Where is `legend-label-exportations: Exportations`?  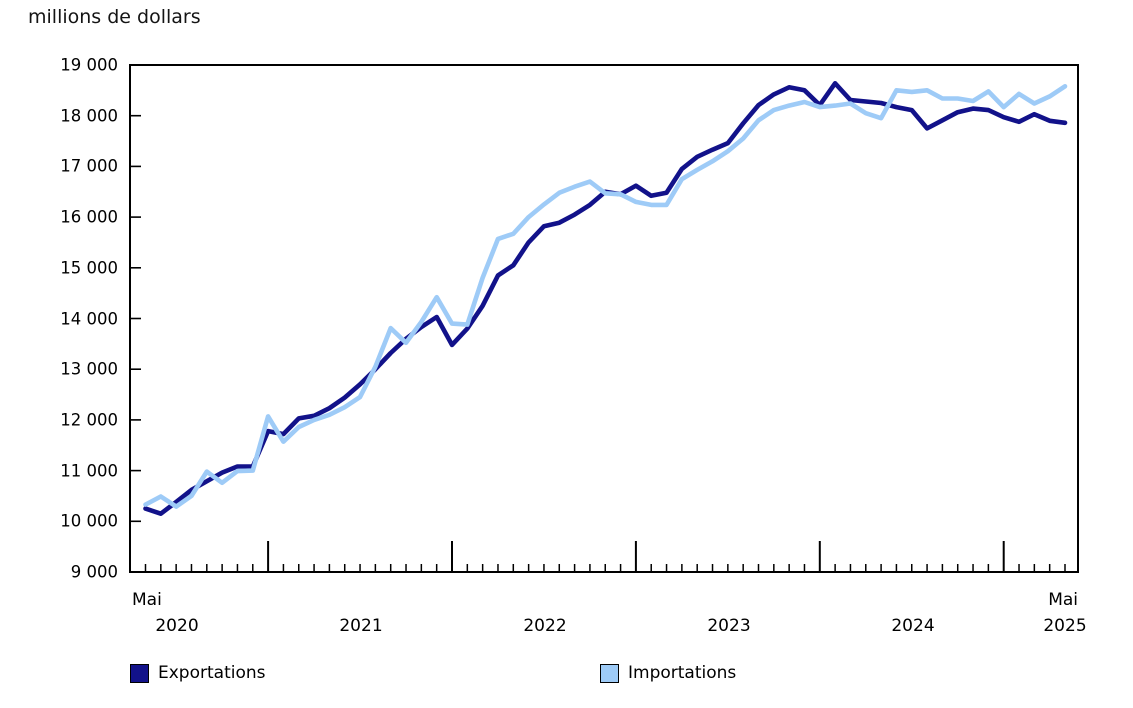
legend-label-exportations: Exportations is located at coordinates (212, 673).